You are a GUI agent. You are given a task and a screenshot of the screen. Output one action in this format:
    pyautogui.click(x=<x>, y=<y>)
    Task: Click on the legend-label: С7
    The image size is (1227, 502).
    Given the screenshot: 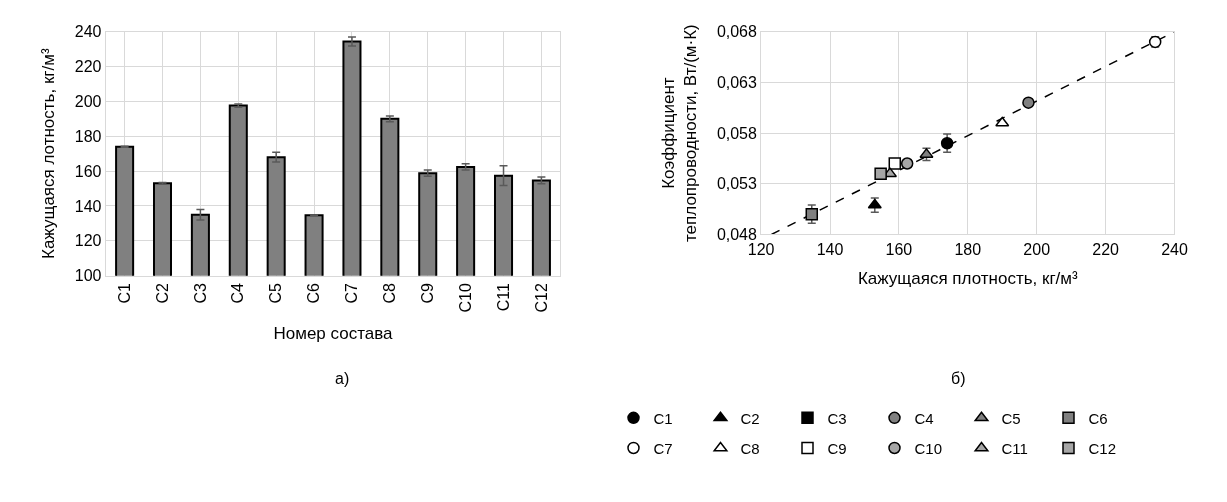 What is the action you would take?
    pyautogui.click(x=663, y=448)
    